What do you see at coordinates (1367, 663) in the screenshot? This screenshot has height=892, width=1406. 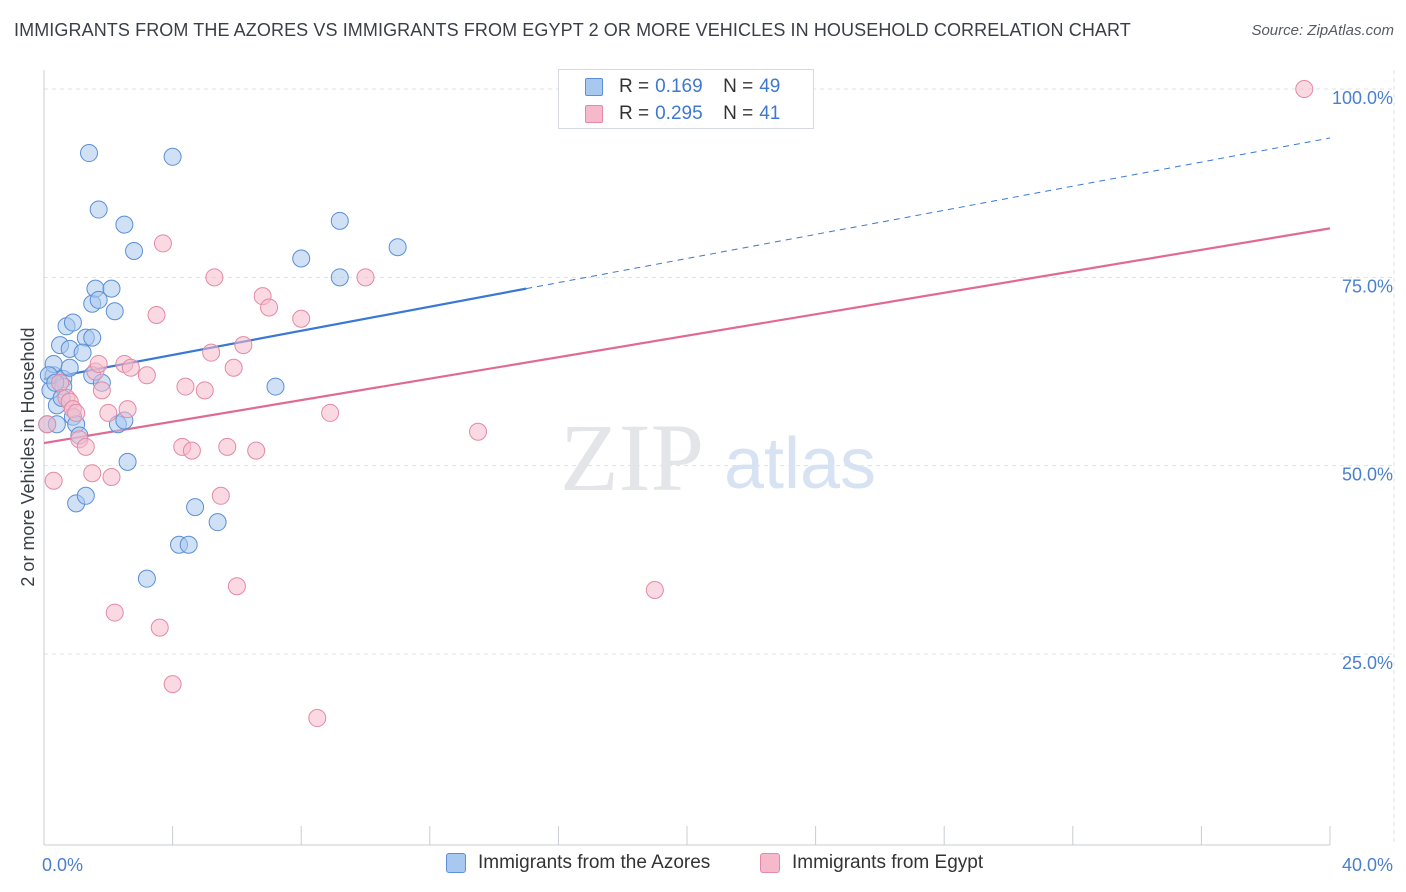 I see `y-tick-label: 25.0%` at bounding box center [1367, 663].